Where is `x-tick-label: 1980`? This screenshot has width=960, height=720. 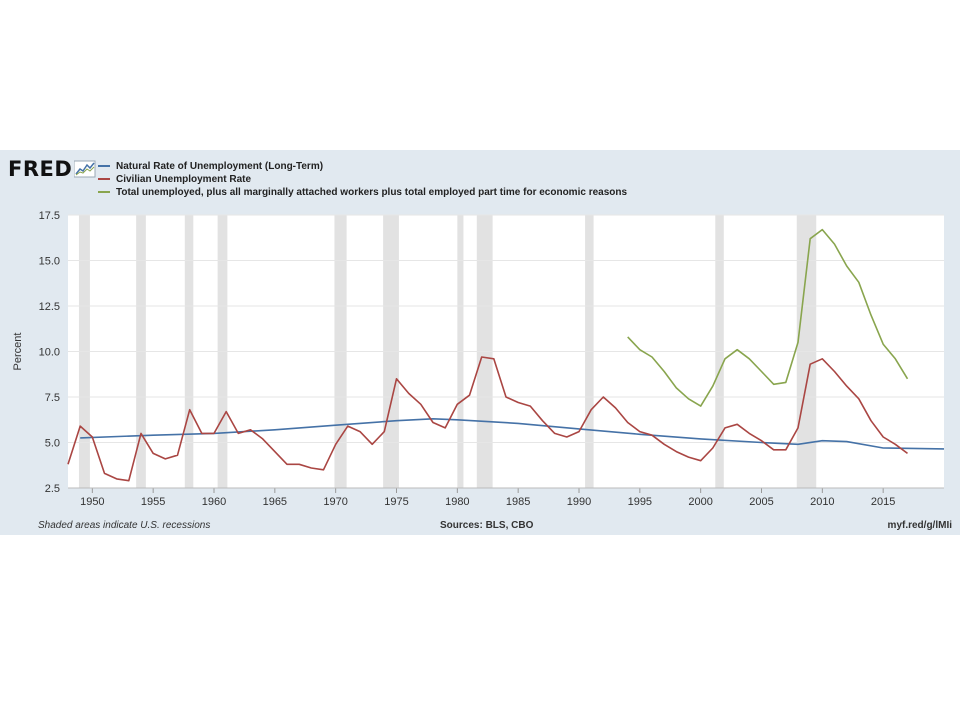 x-tick-label: 1980 is located at coordinates (457, 502).